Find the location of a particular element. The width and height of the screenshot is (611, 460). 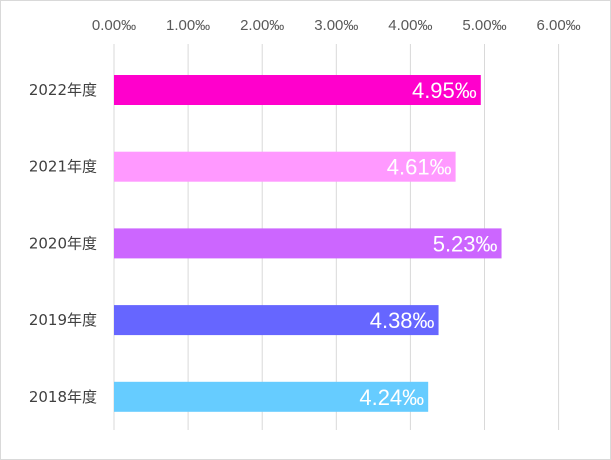

x-axis-ticks: 0.00‰ 1.00‰ 2.00‰ 3.00‰ 4.00‰ 5.00‰ 6.00‰ is located at coordinates (336, 25).